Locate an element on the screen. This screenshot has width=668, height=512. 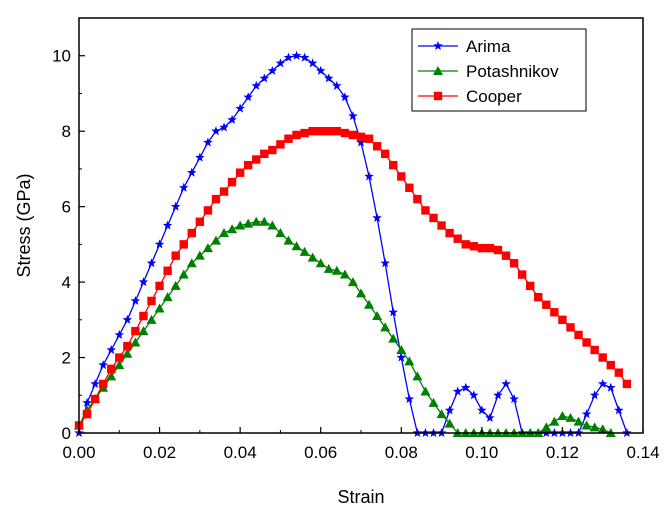
legend-item-arima: Arima is located at coordinates (464, 46).